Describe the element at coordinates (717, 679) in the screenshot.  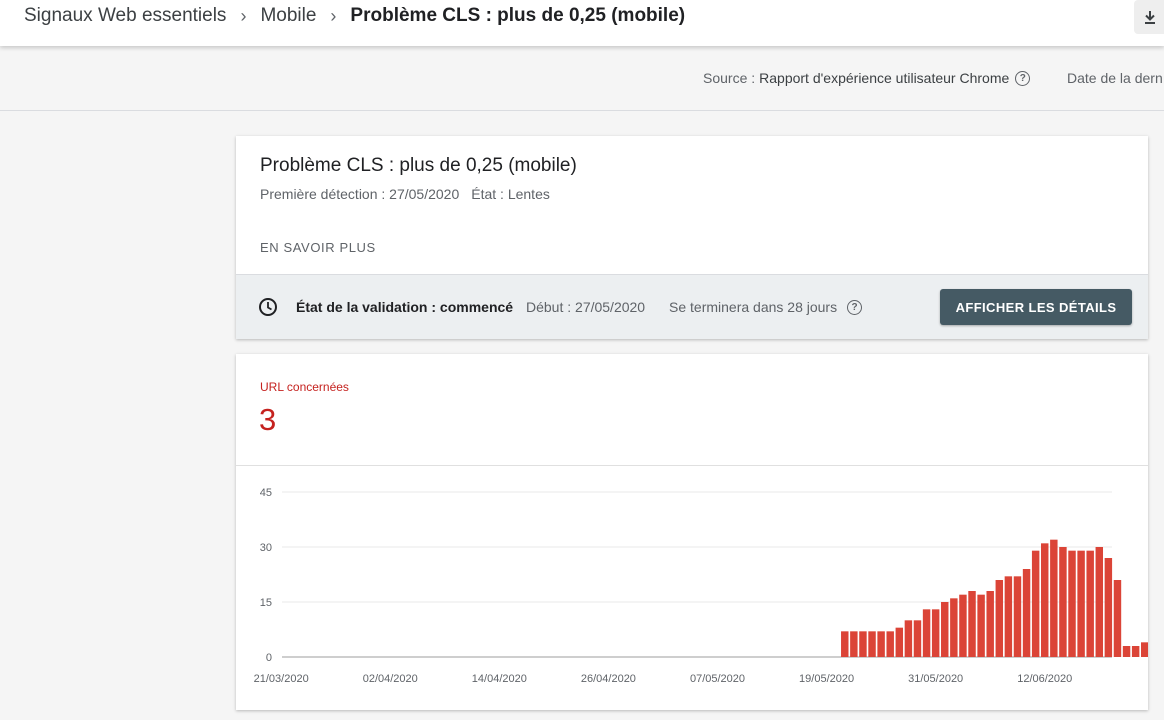
I see `x-tick-label: 07/05/2020` at that location.